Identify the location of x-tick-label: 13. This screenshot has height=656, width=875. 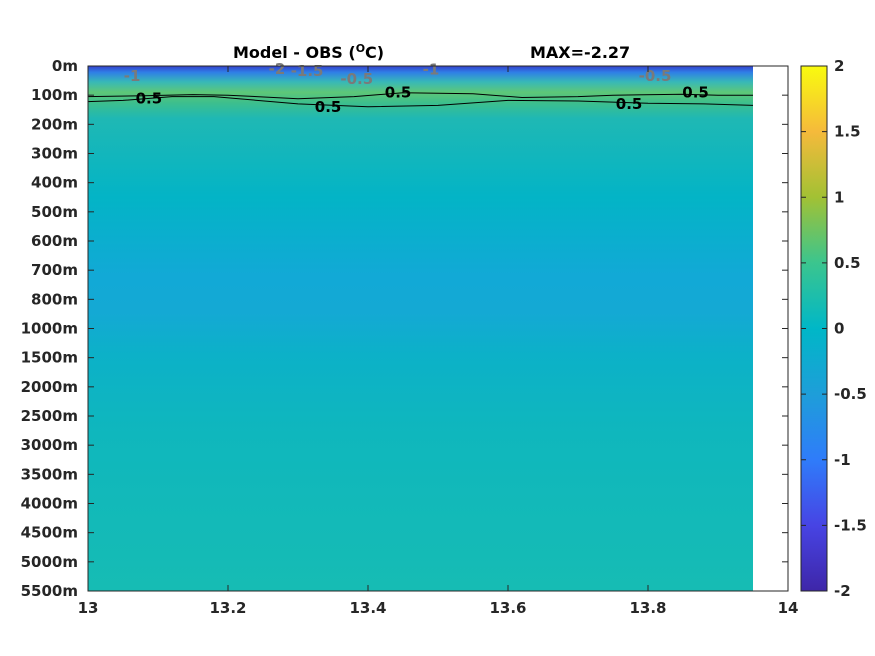
(88, 608).